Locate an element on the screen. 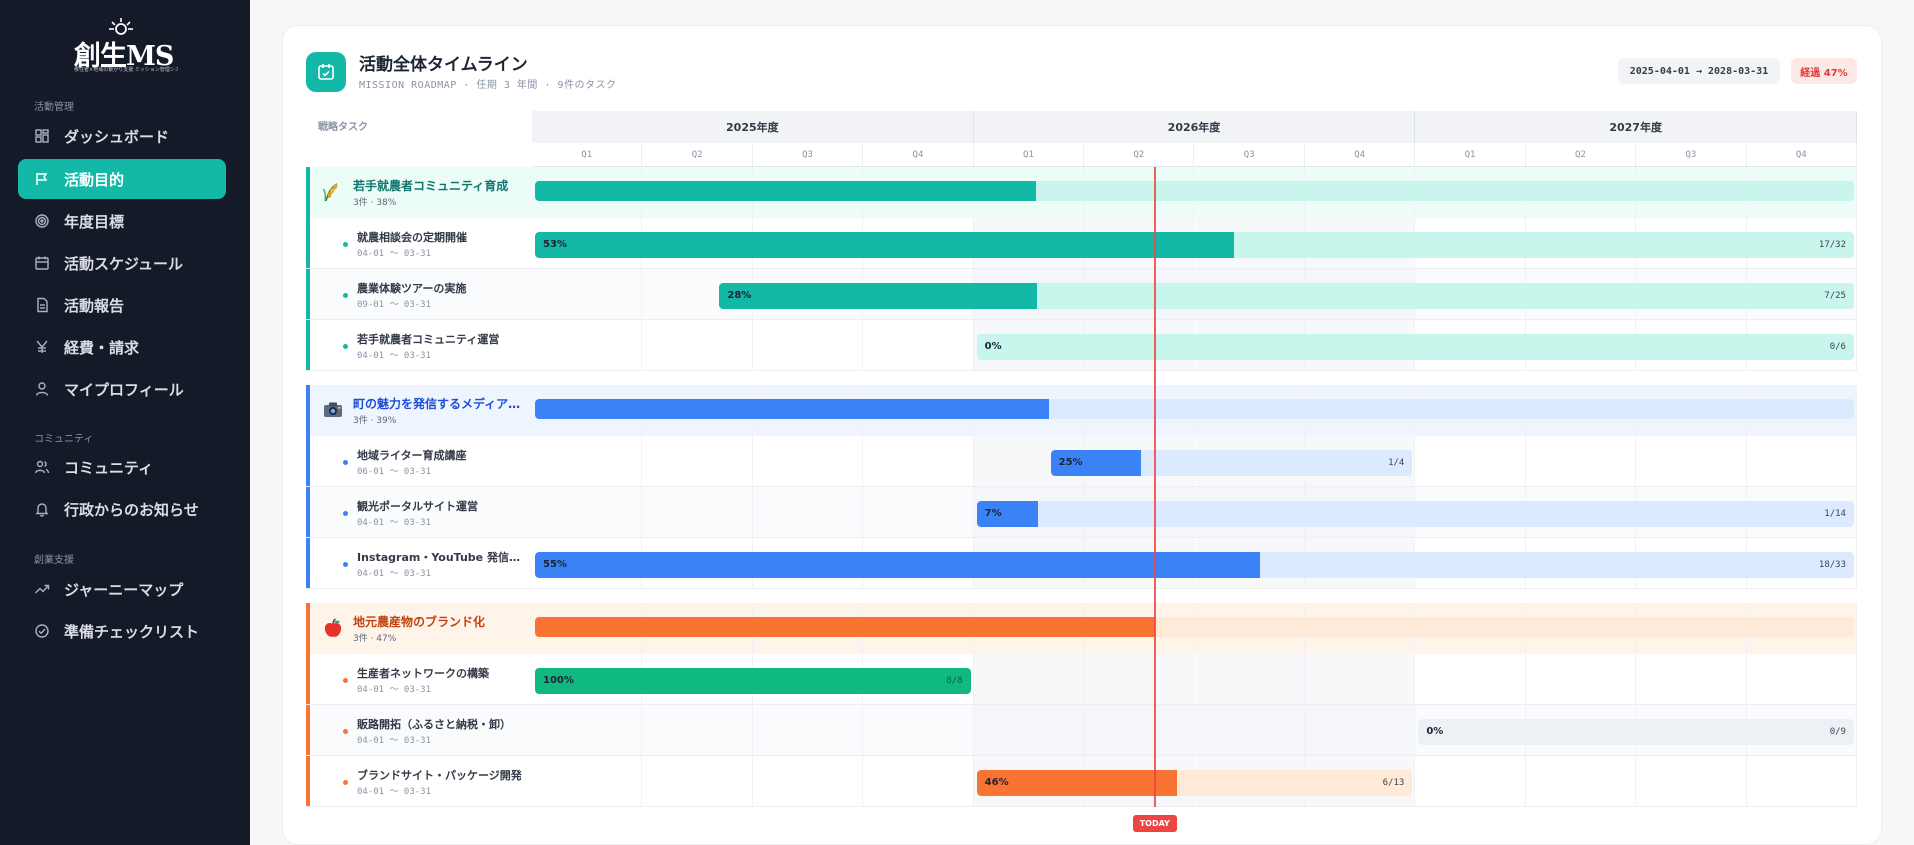 This screenshot has height=845, width=1914. camera-icon is located at coordinates (333, 410).